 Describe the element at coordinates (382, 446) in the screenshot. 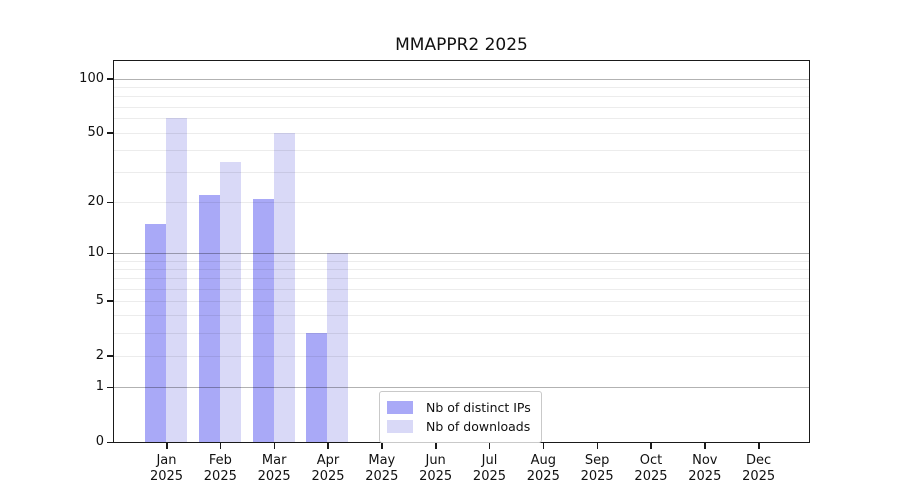

I see `x-tick-mark-may` at that location.